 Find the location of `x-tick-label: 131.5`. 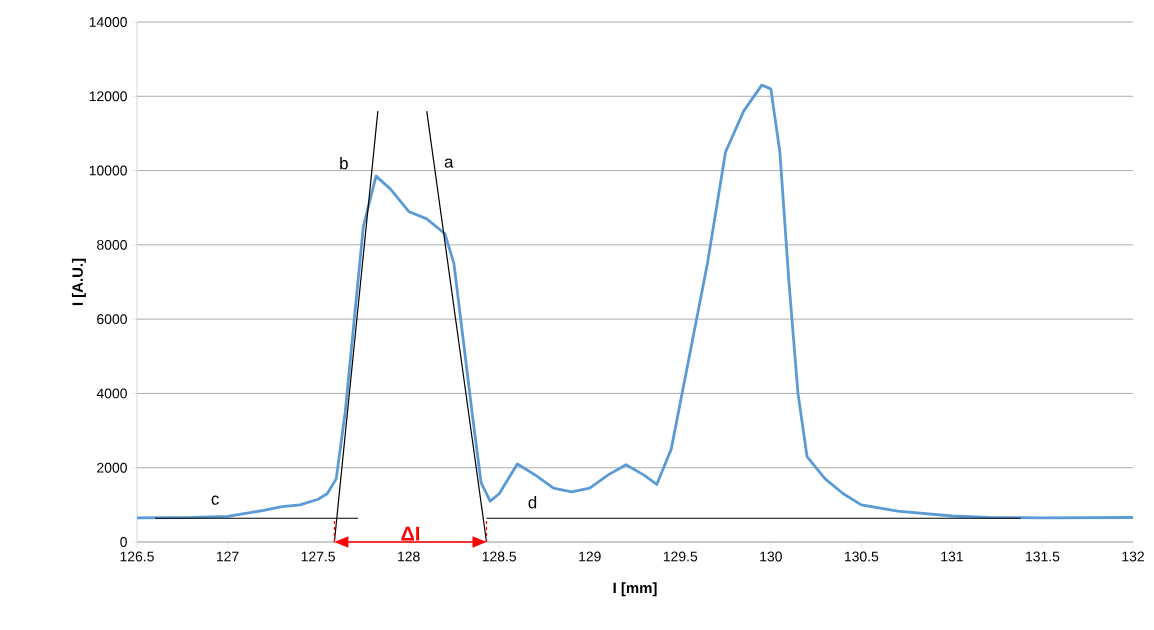

x-tick-label: 131.5 is located at coordinates (1043, 556).